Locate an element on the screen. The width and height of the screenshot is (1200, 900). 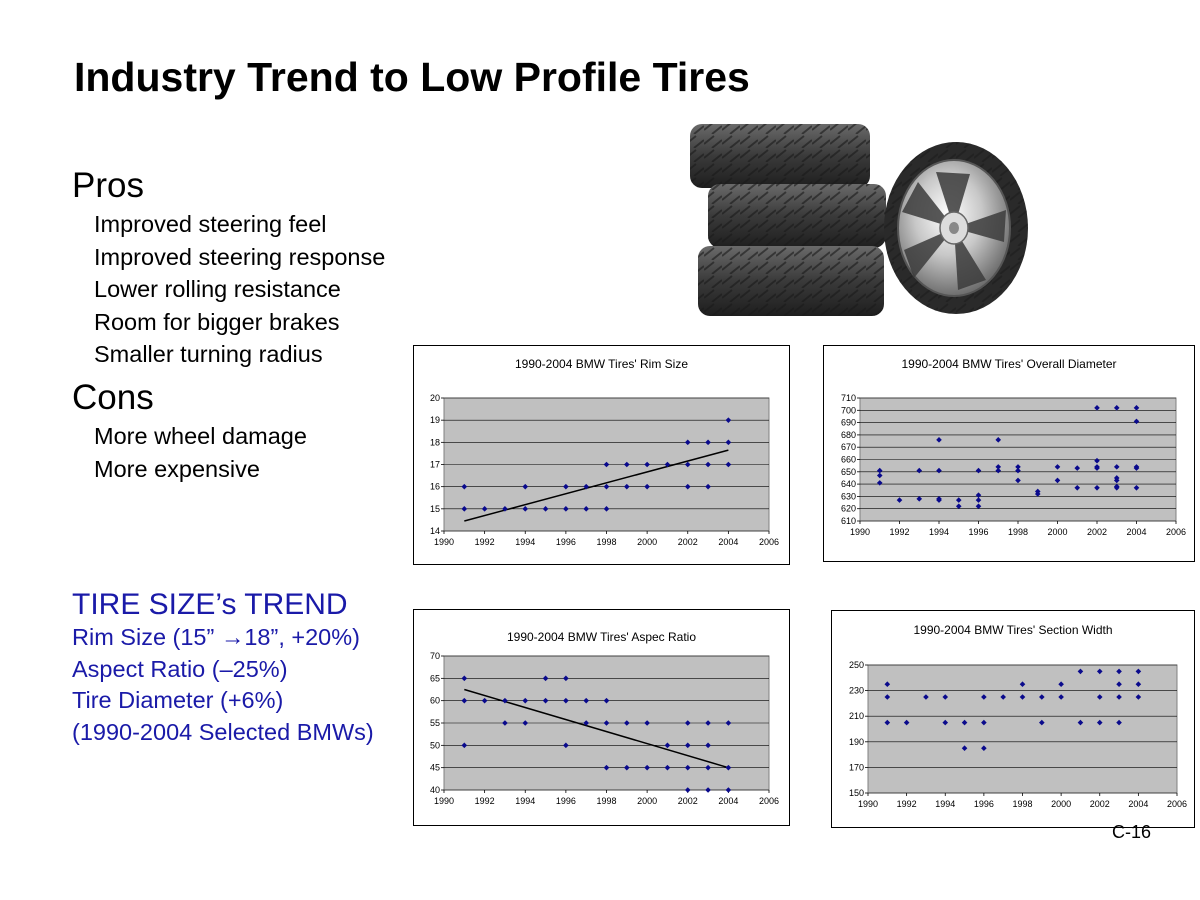
page-number: C-16 is located at coordinates (1132, 832).